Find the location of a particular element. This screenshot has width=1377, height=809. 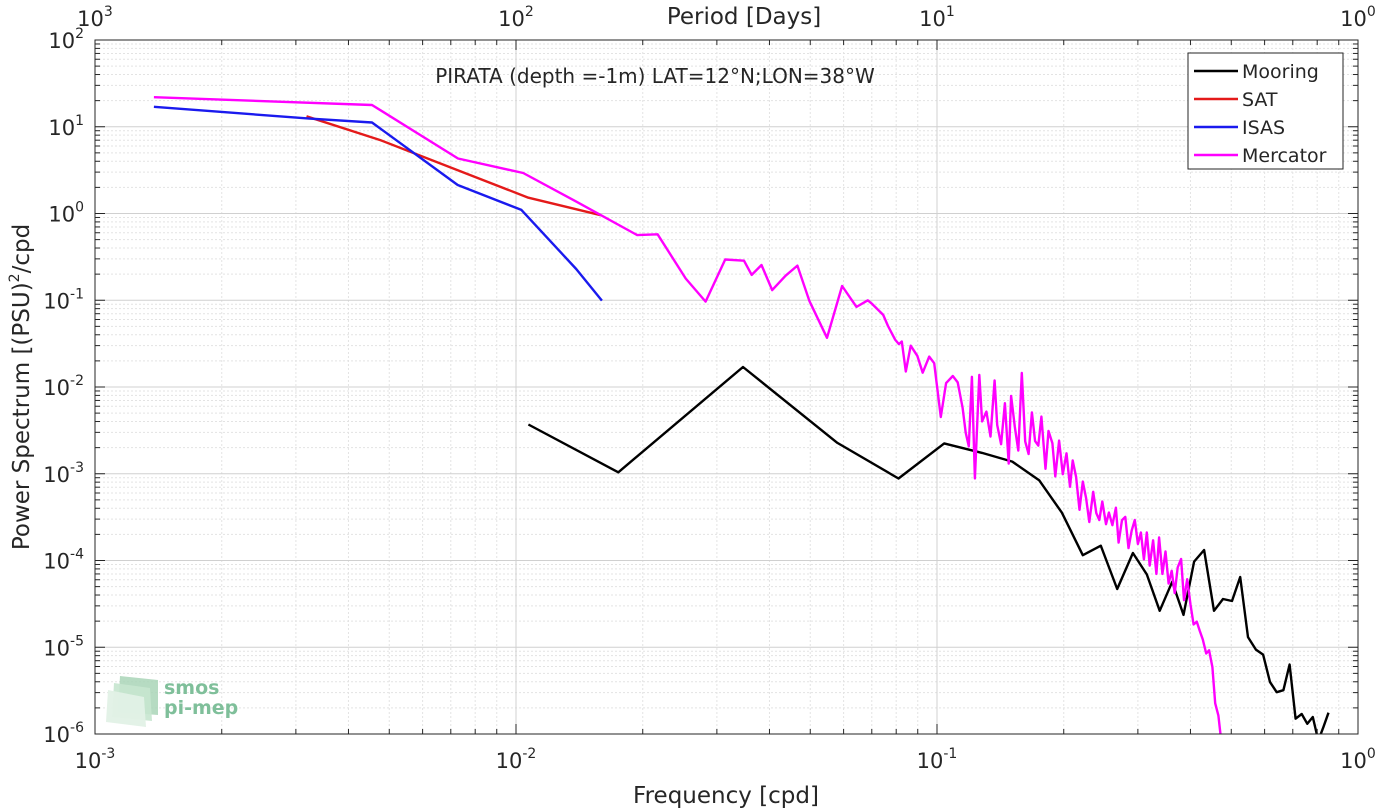

legend-label-isas: ISAS is located at coordinates (1263, 128).